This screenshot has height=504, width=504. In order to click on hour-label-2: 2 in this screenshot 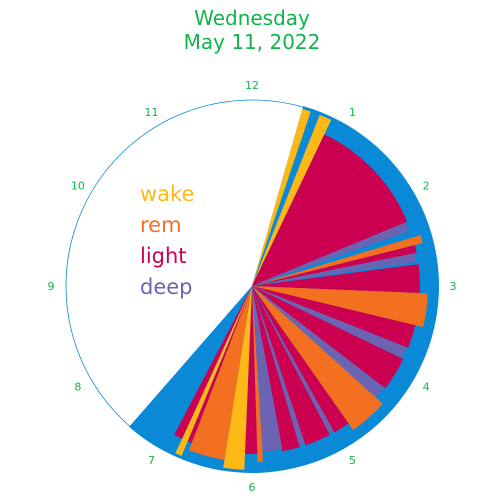, I will do `click(426, 186)`.